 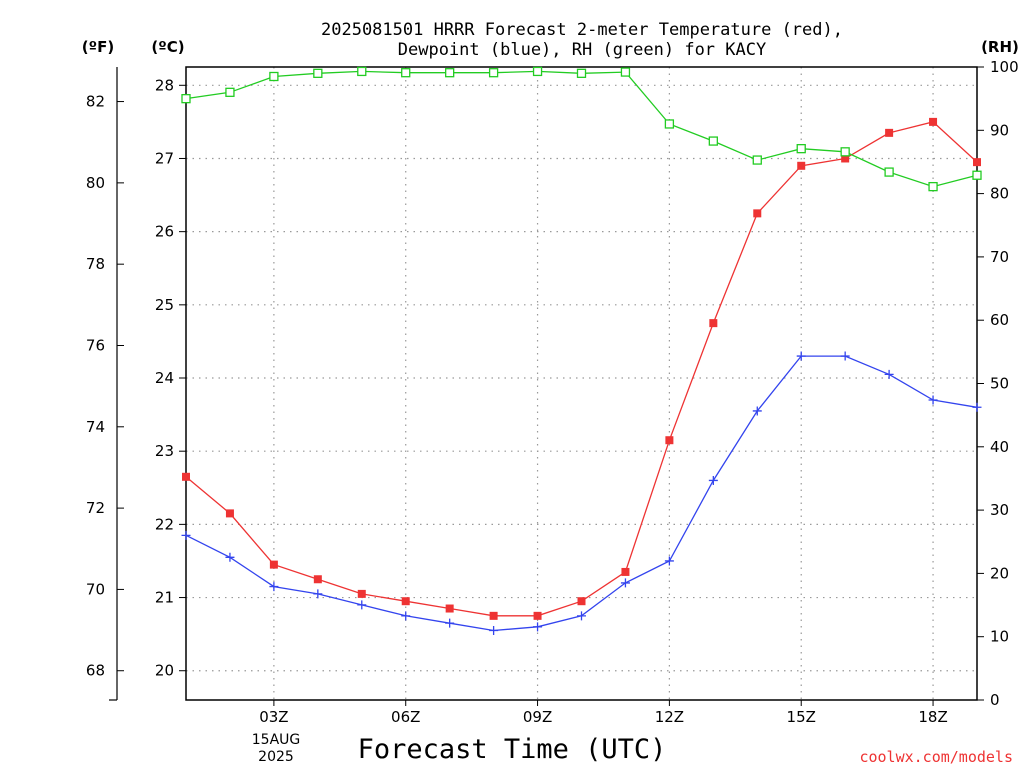 What do you see at coordinates (995, 700) in the screenshot?
I see `rh-tick-label: 0` at bounding box center [995, 700].